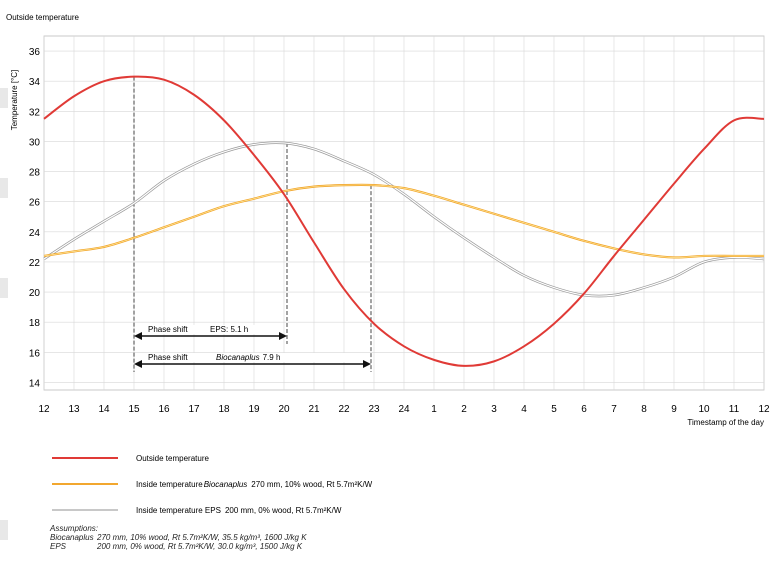 This screenshot has width=773, height=571. I want to click on legend-label-outside: Outside temperature, so click(172, 458).